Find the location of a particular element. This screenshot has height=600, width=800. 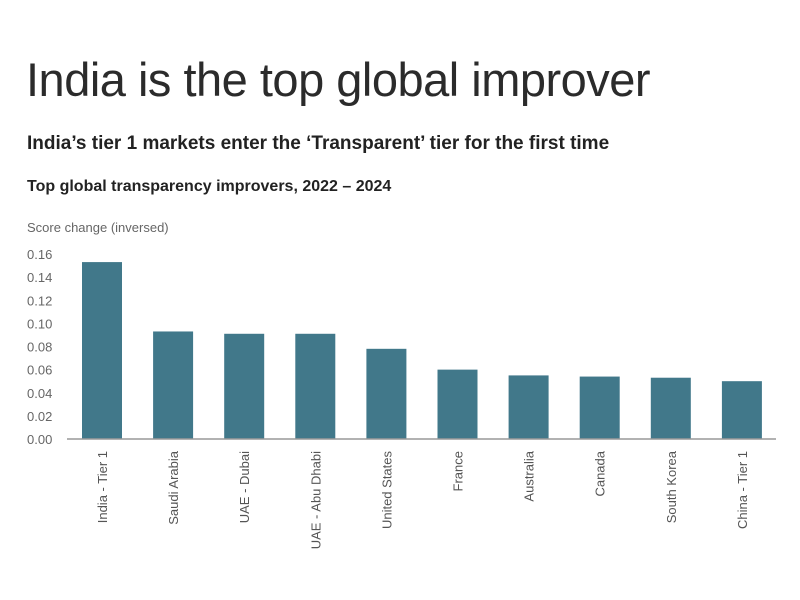

x-tick-label: Canada is located at coordinates (600, 473).